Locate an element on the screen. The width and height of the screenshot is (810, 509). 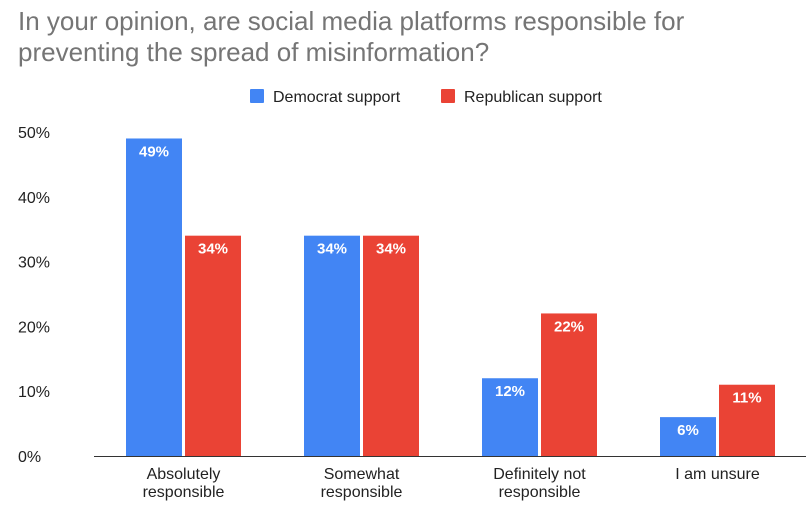
y-tick-label: 30% is located at coordinates (34, 263).